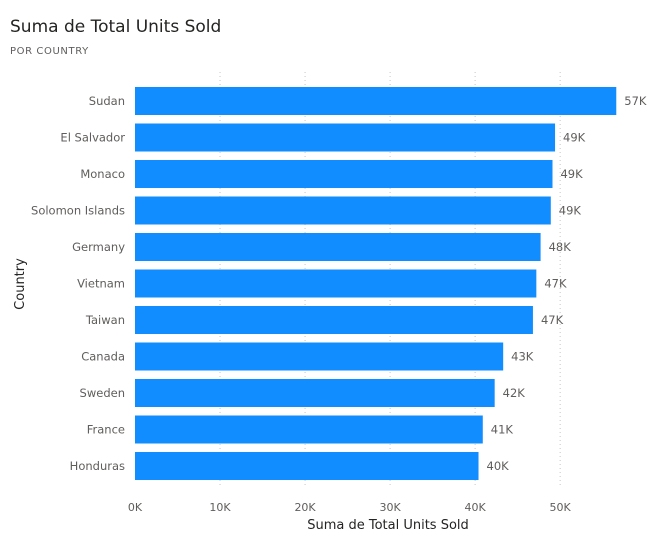  Describe the element at coordinates (49, 51) in the screenshot. I see `chart-subtitle: POR COUNTRY` at that location.